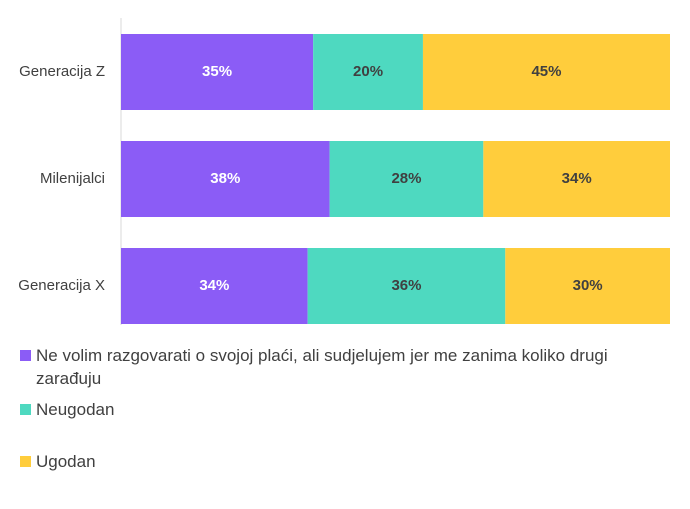 The image size is (690, 509). I want to click on data-label: 45%, so click(546, 71).